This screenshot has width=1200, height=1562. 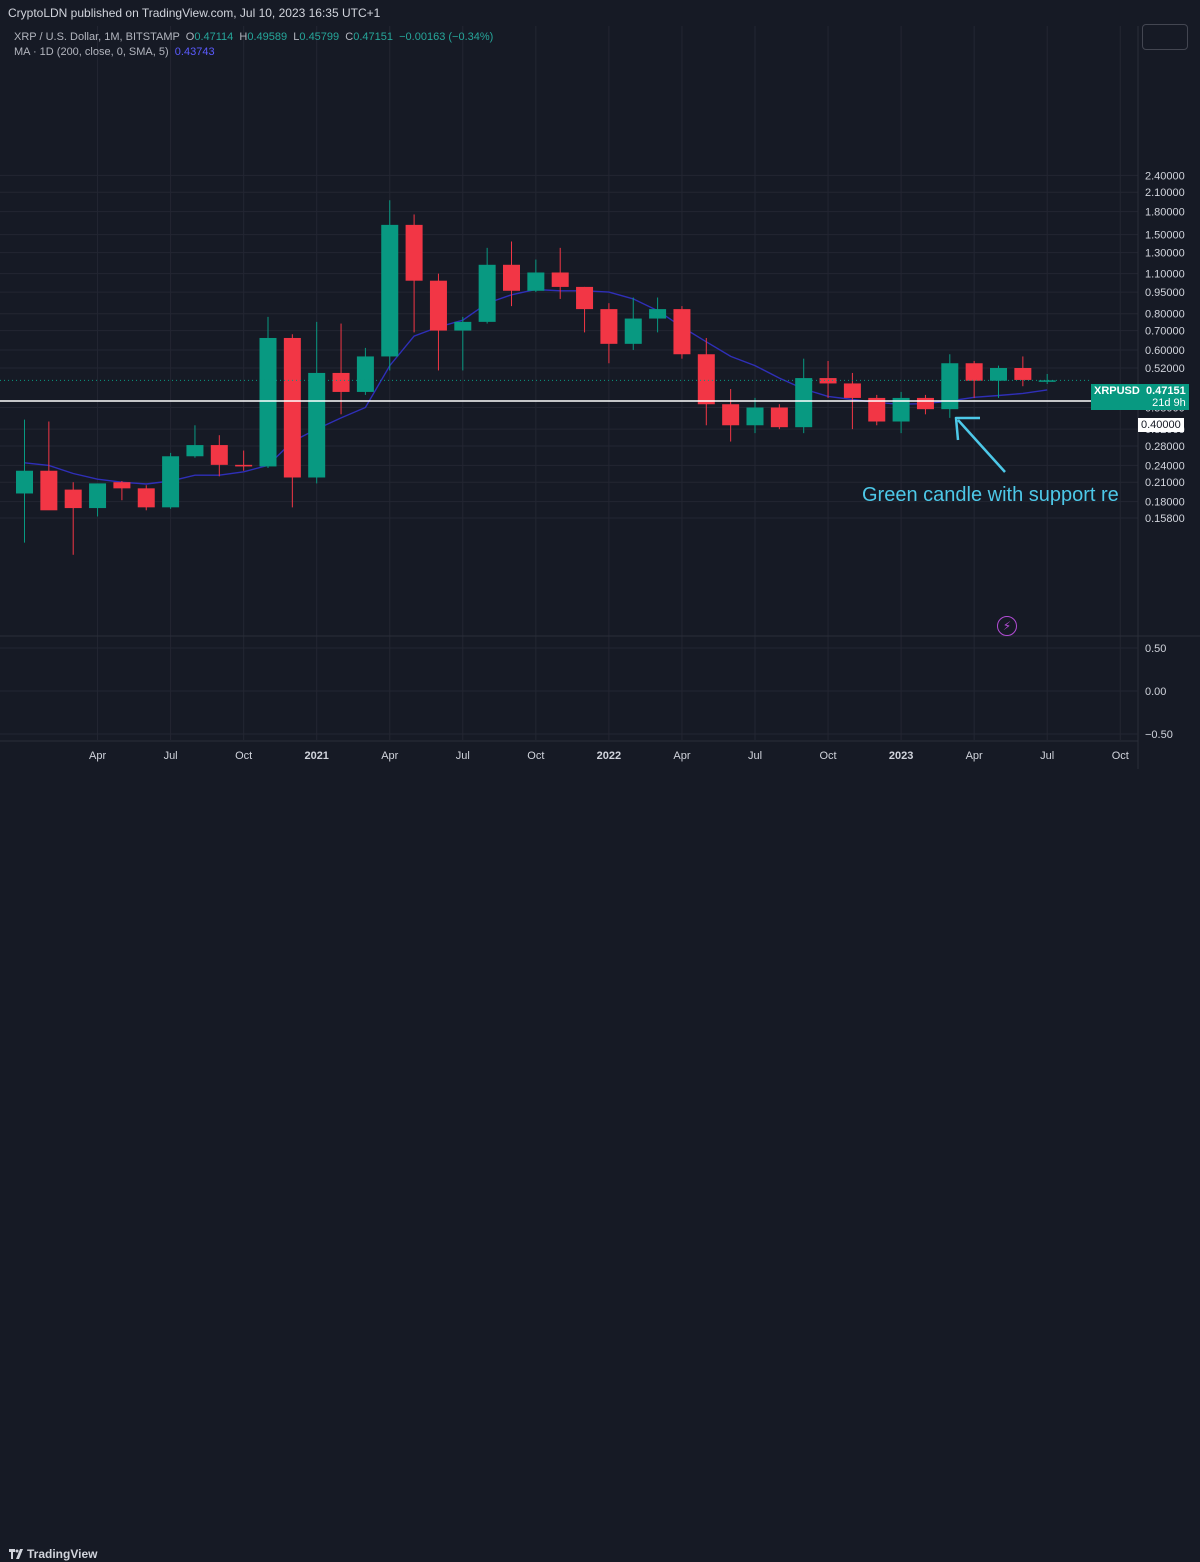 I want to click on price-tick-label: 0.21000, so click(x=1165, y=483).